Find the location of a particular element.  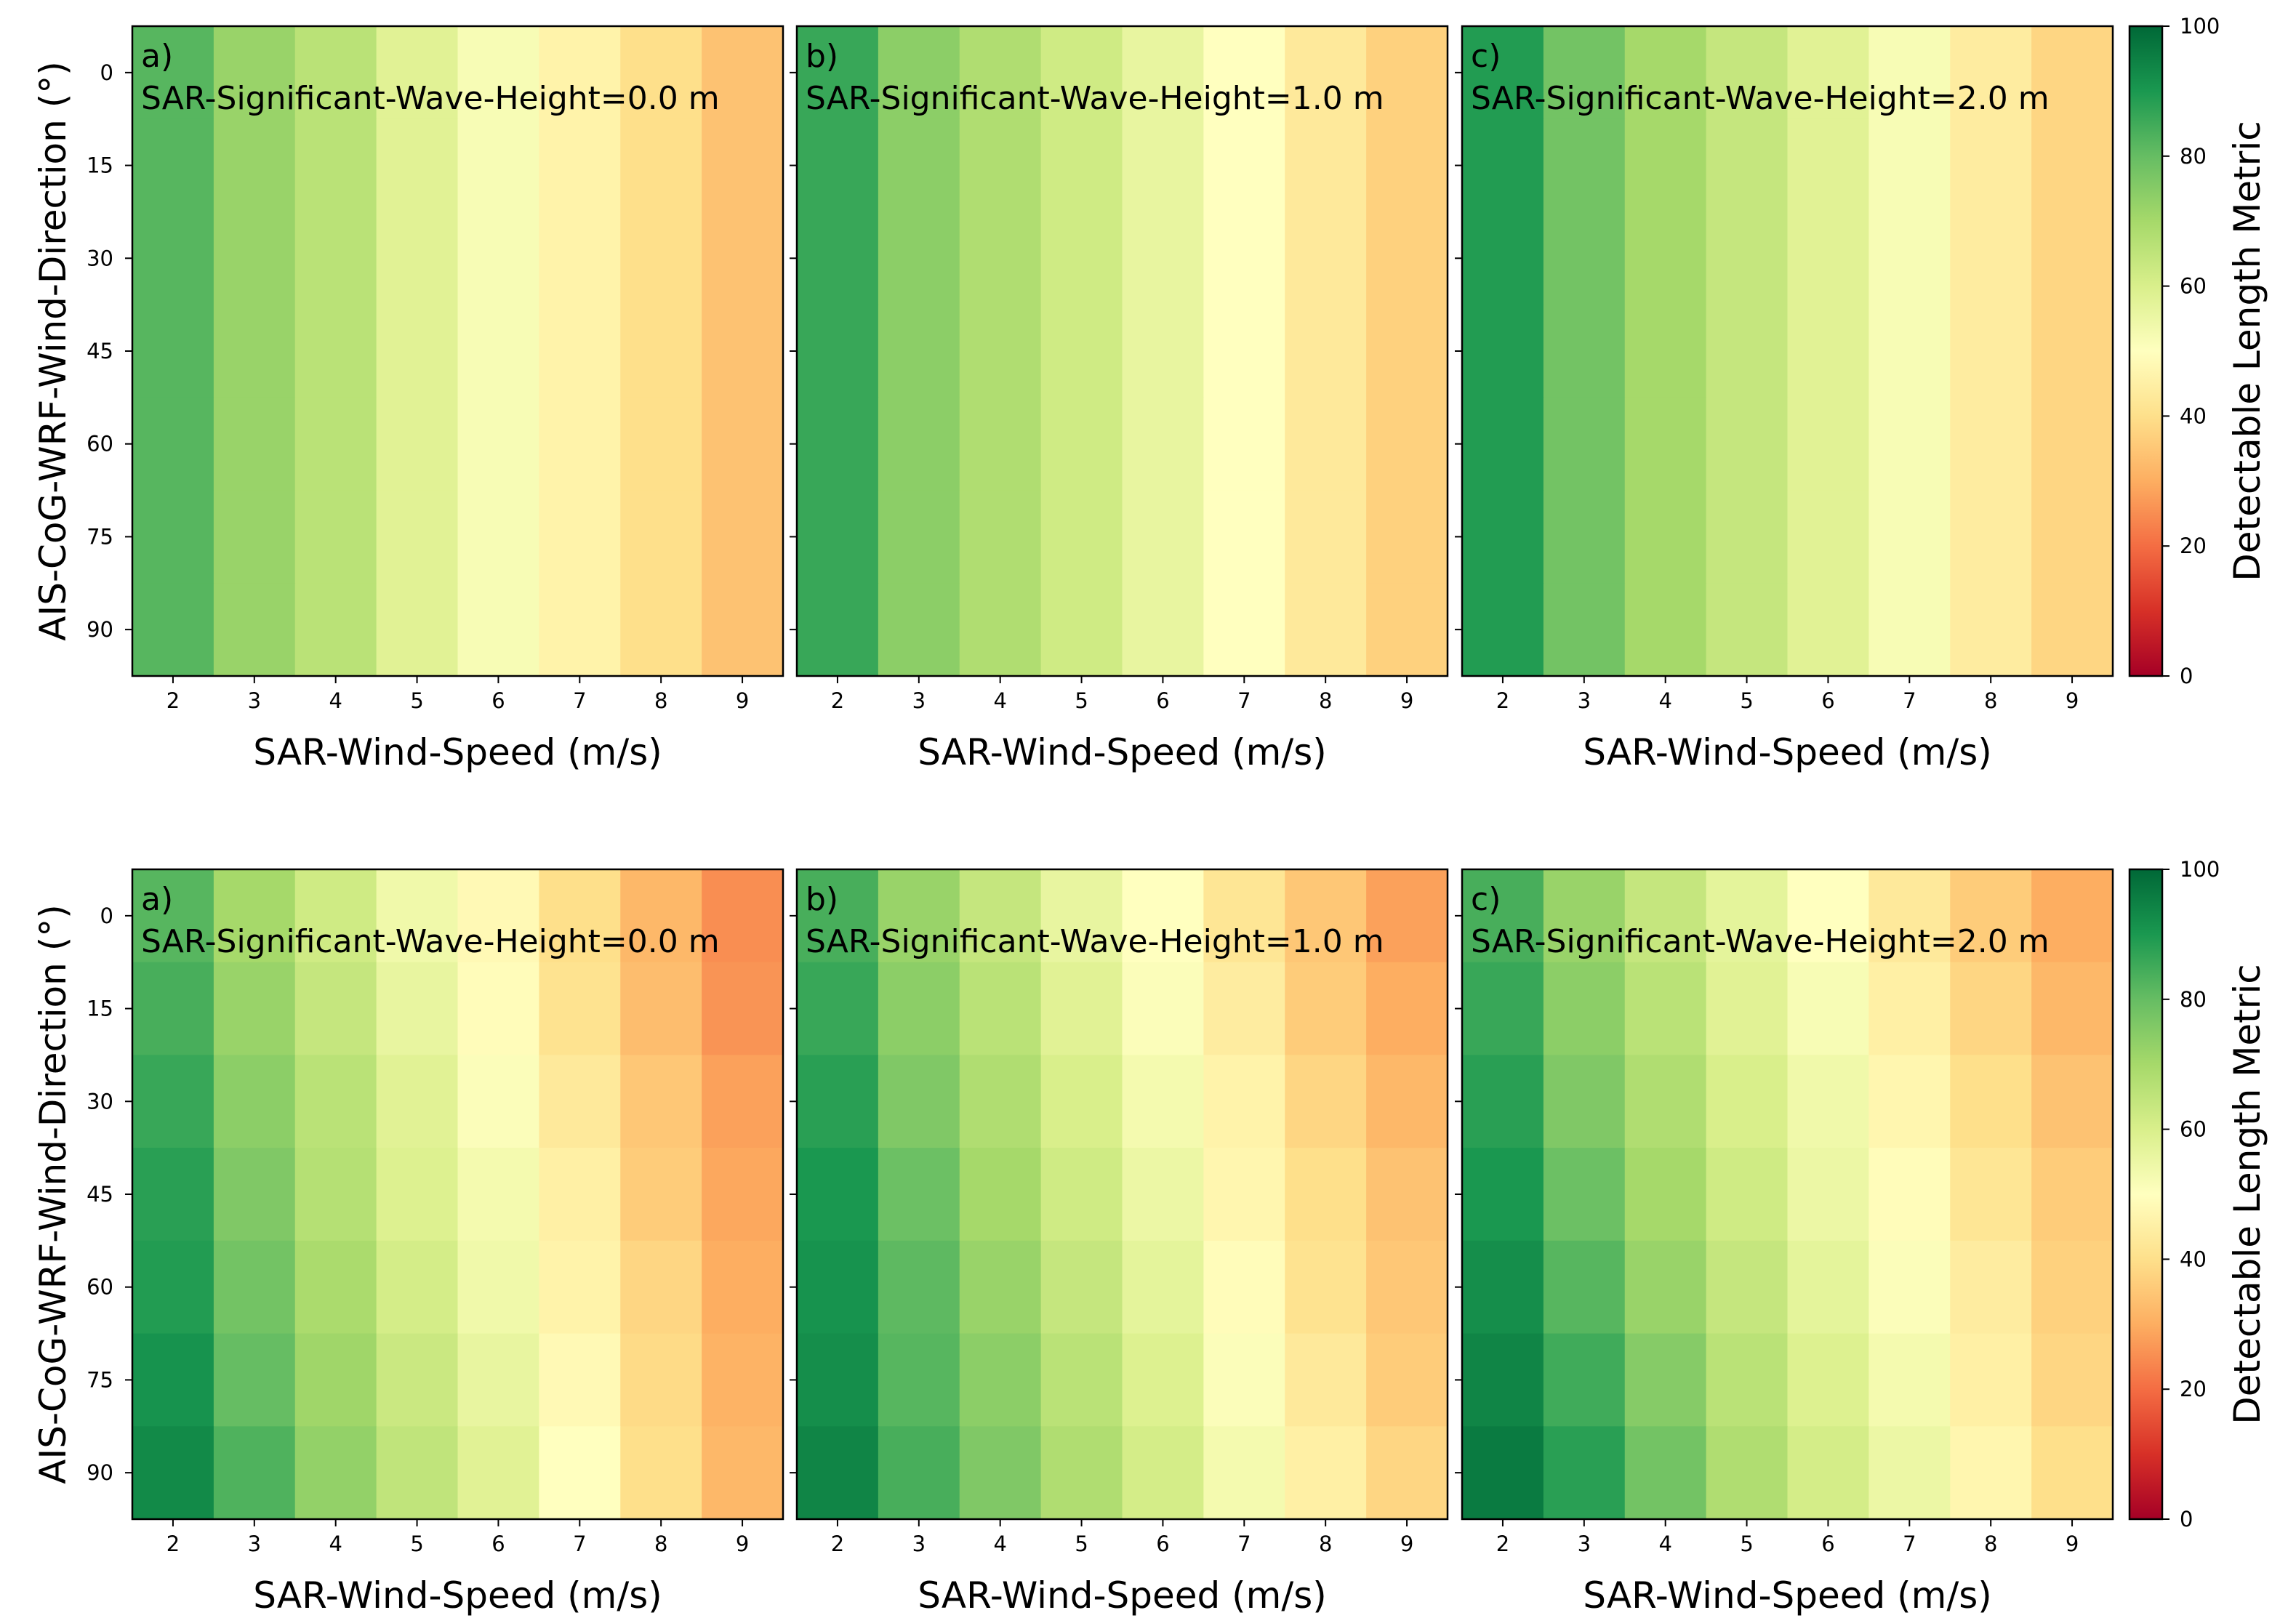

colorbar-tick-label: 20 is located at coordinates (2193, 1389).